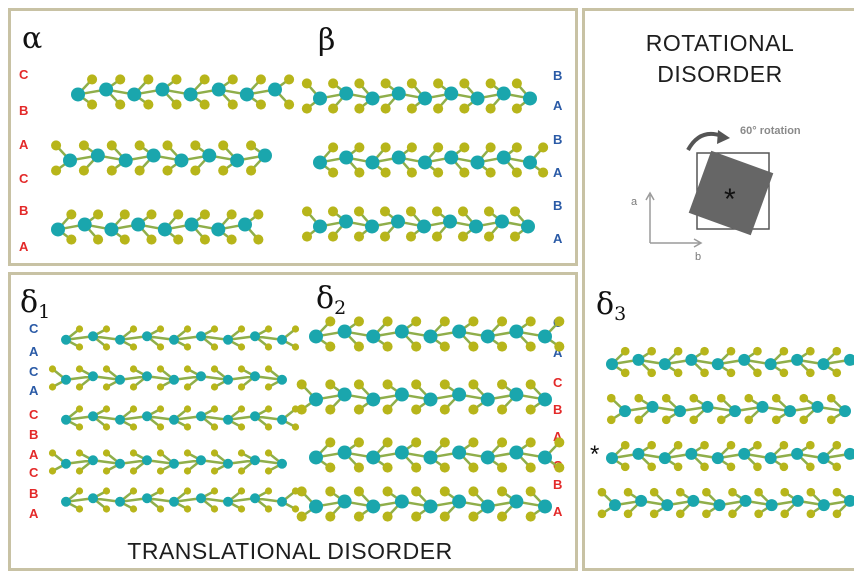 This screenshot has height=571, width=854. I want to click on delta1-layer, so click(167, 378).